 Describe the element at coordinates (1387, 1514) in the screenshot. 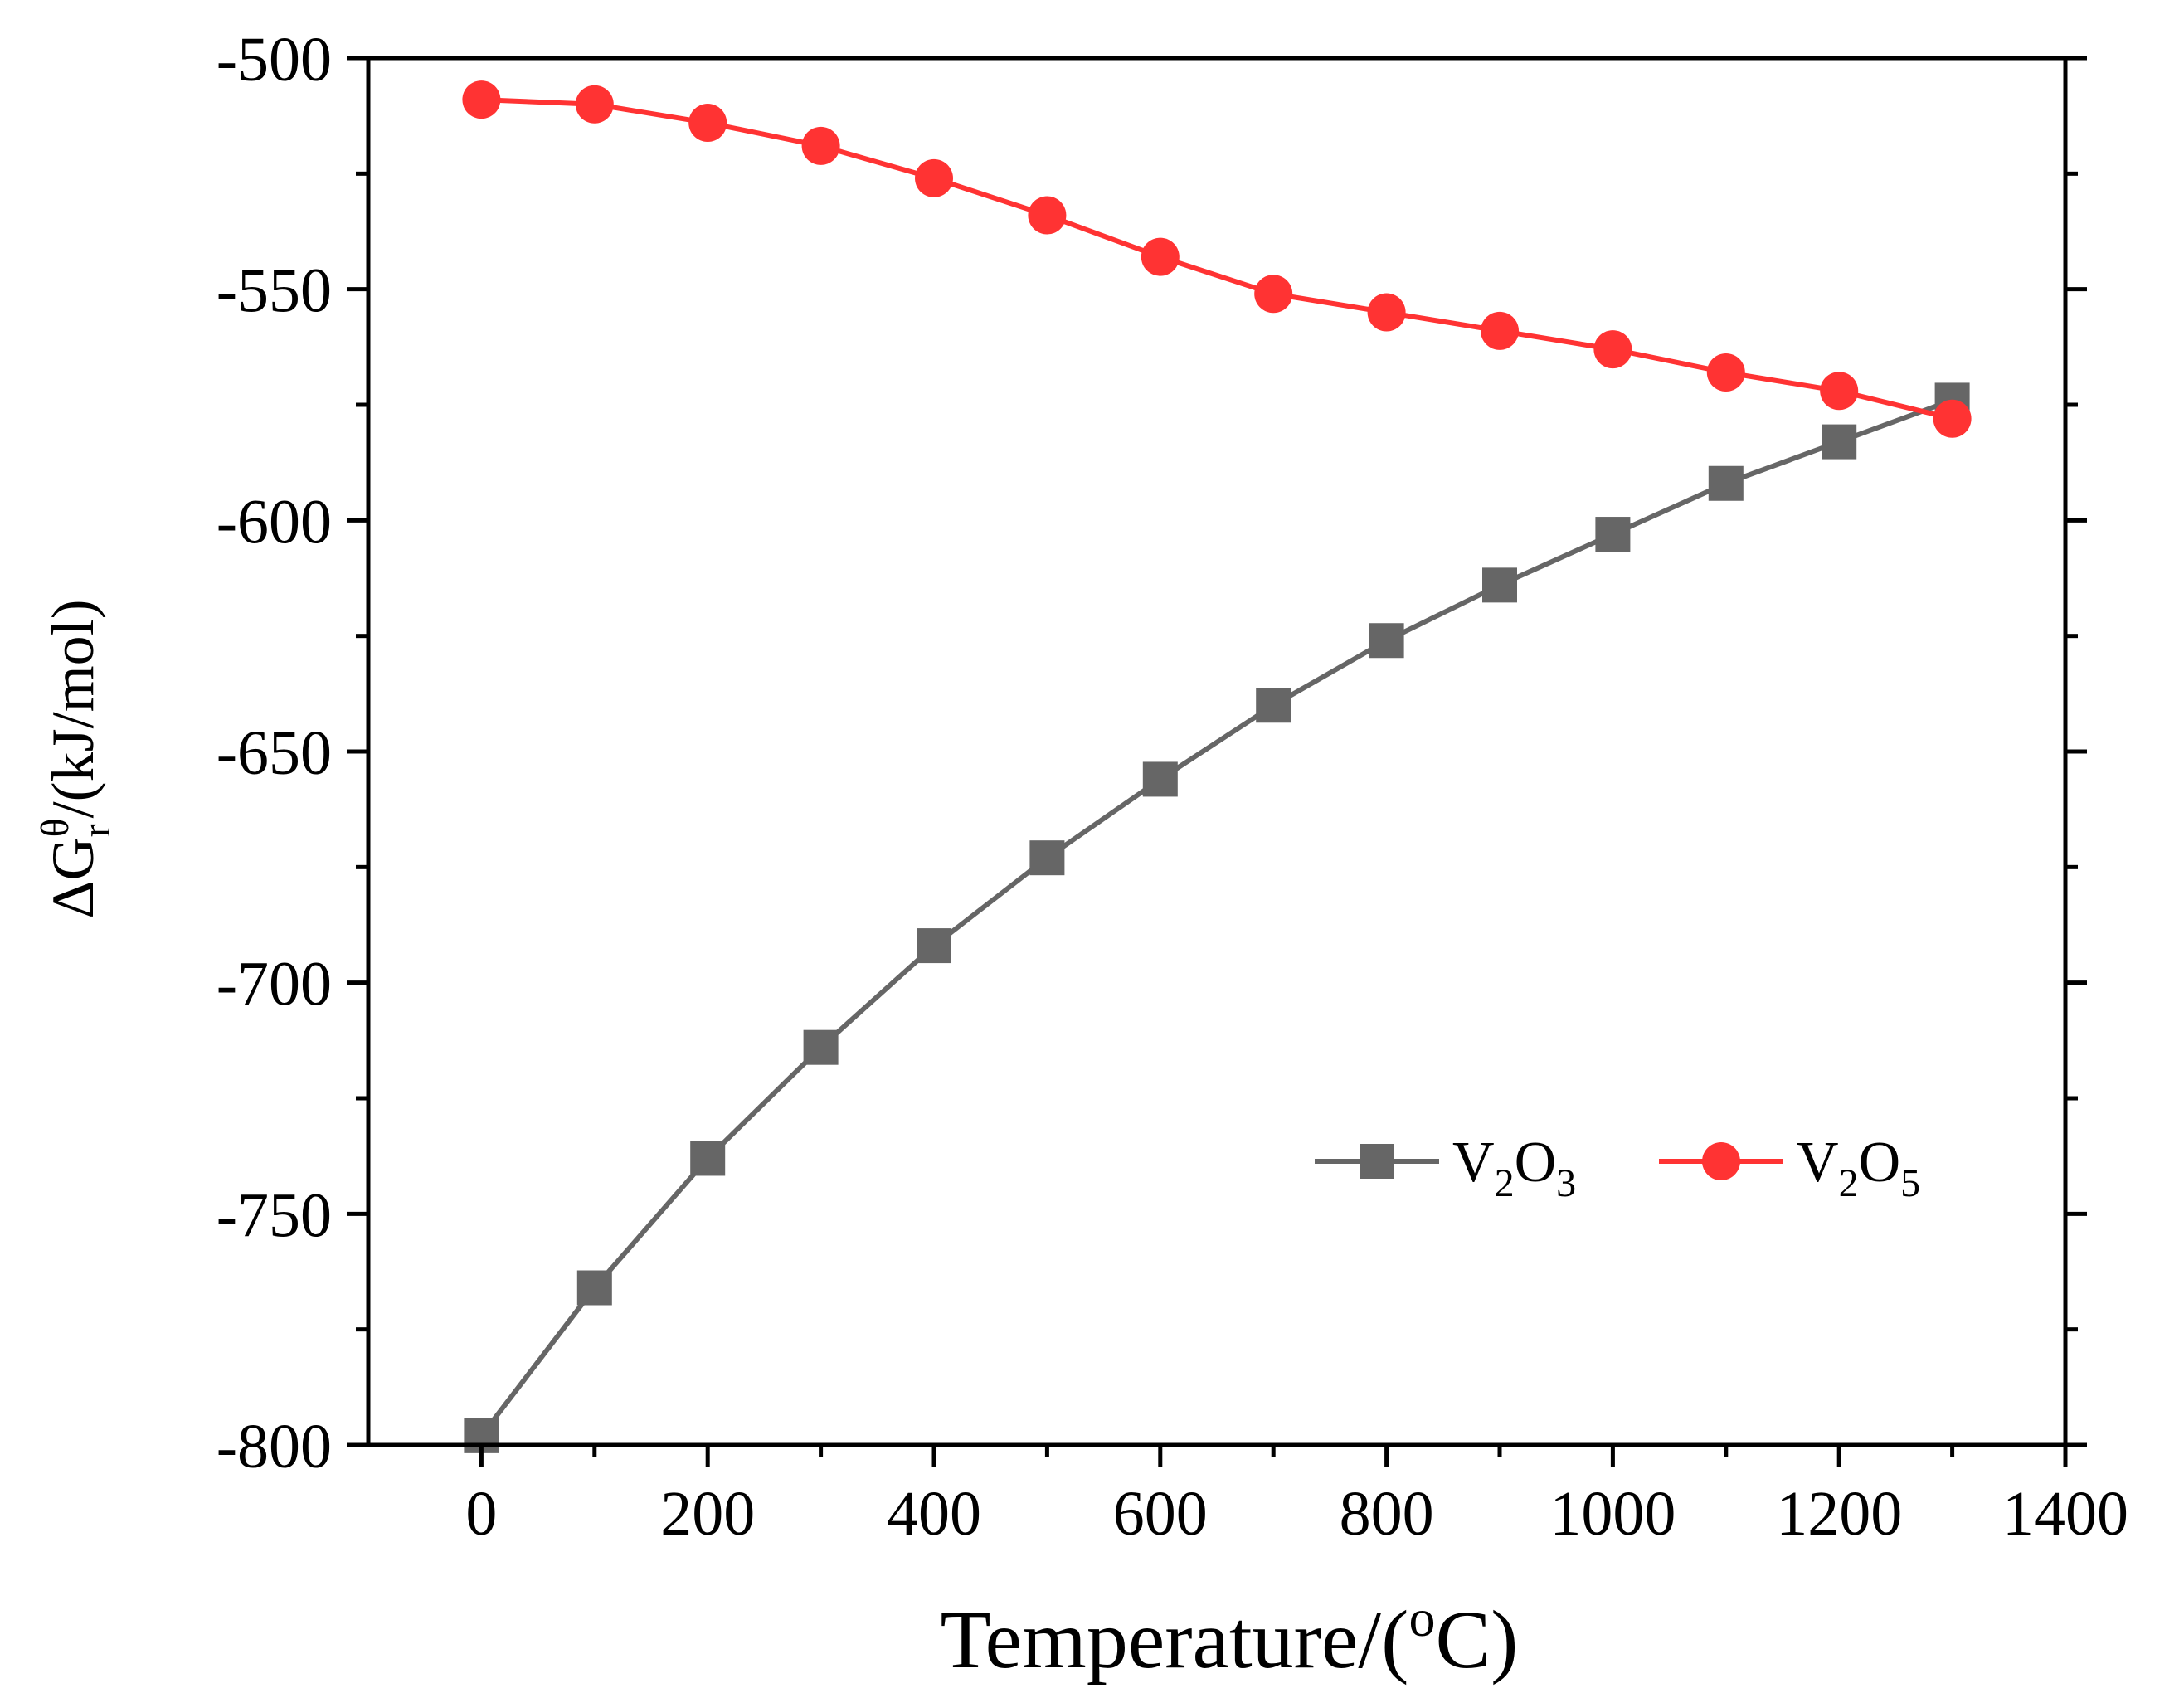

I see `x-tick-label: 800` at that location.